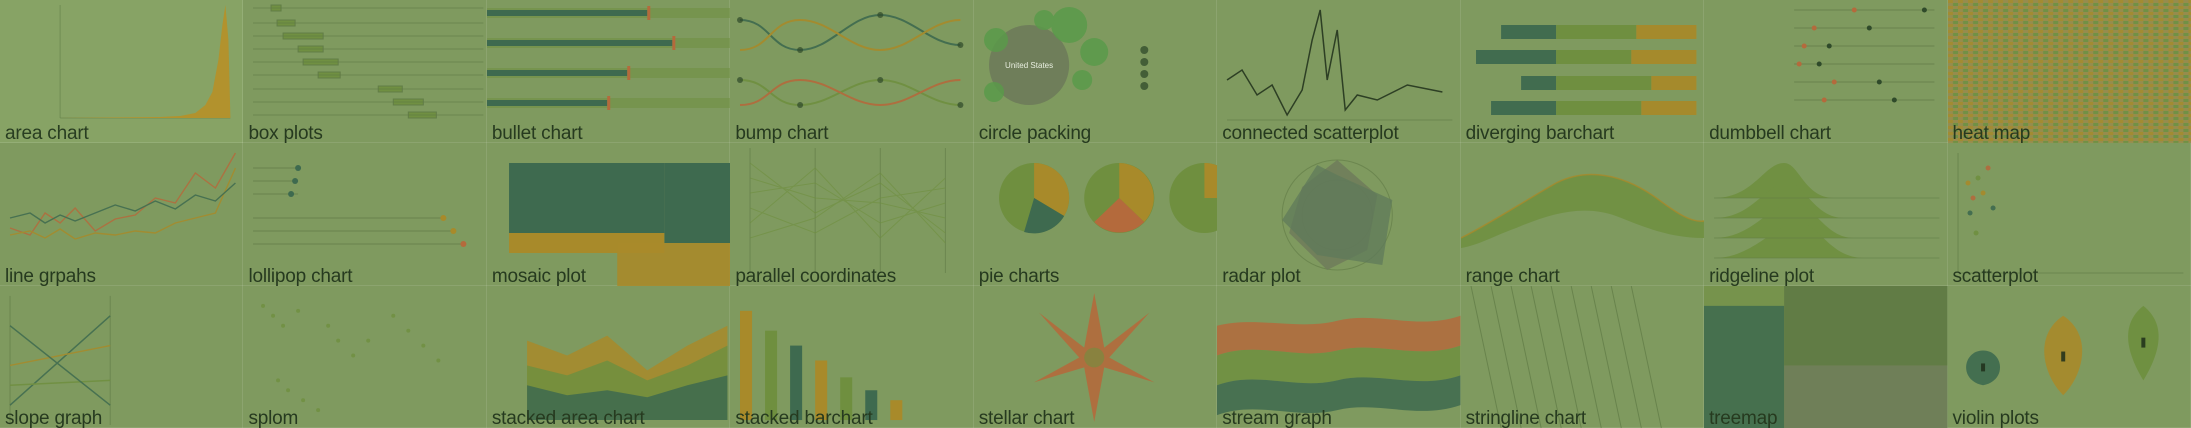 The height and width of the screenshot is (428, 2191). Describe the element at coordinates (1019, 276) in the screenshot. I see `tile-label: pie charts` at that location.